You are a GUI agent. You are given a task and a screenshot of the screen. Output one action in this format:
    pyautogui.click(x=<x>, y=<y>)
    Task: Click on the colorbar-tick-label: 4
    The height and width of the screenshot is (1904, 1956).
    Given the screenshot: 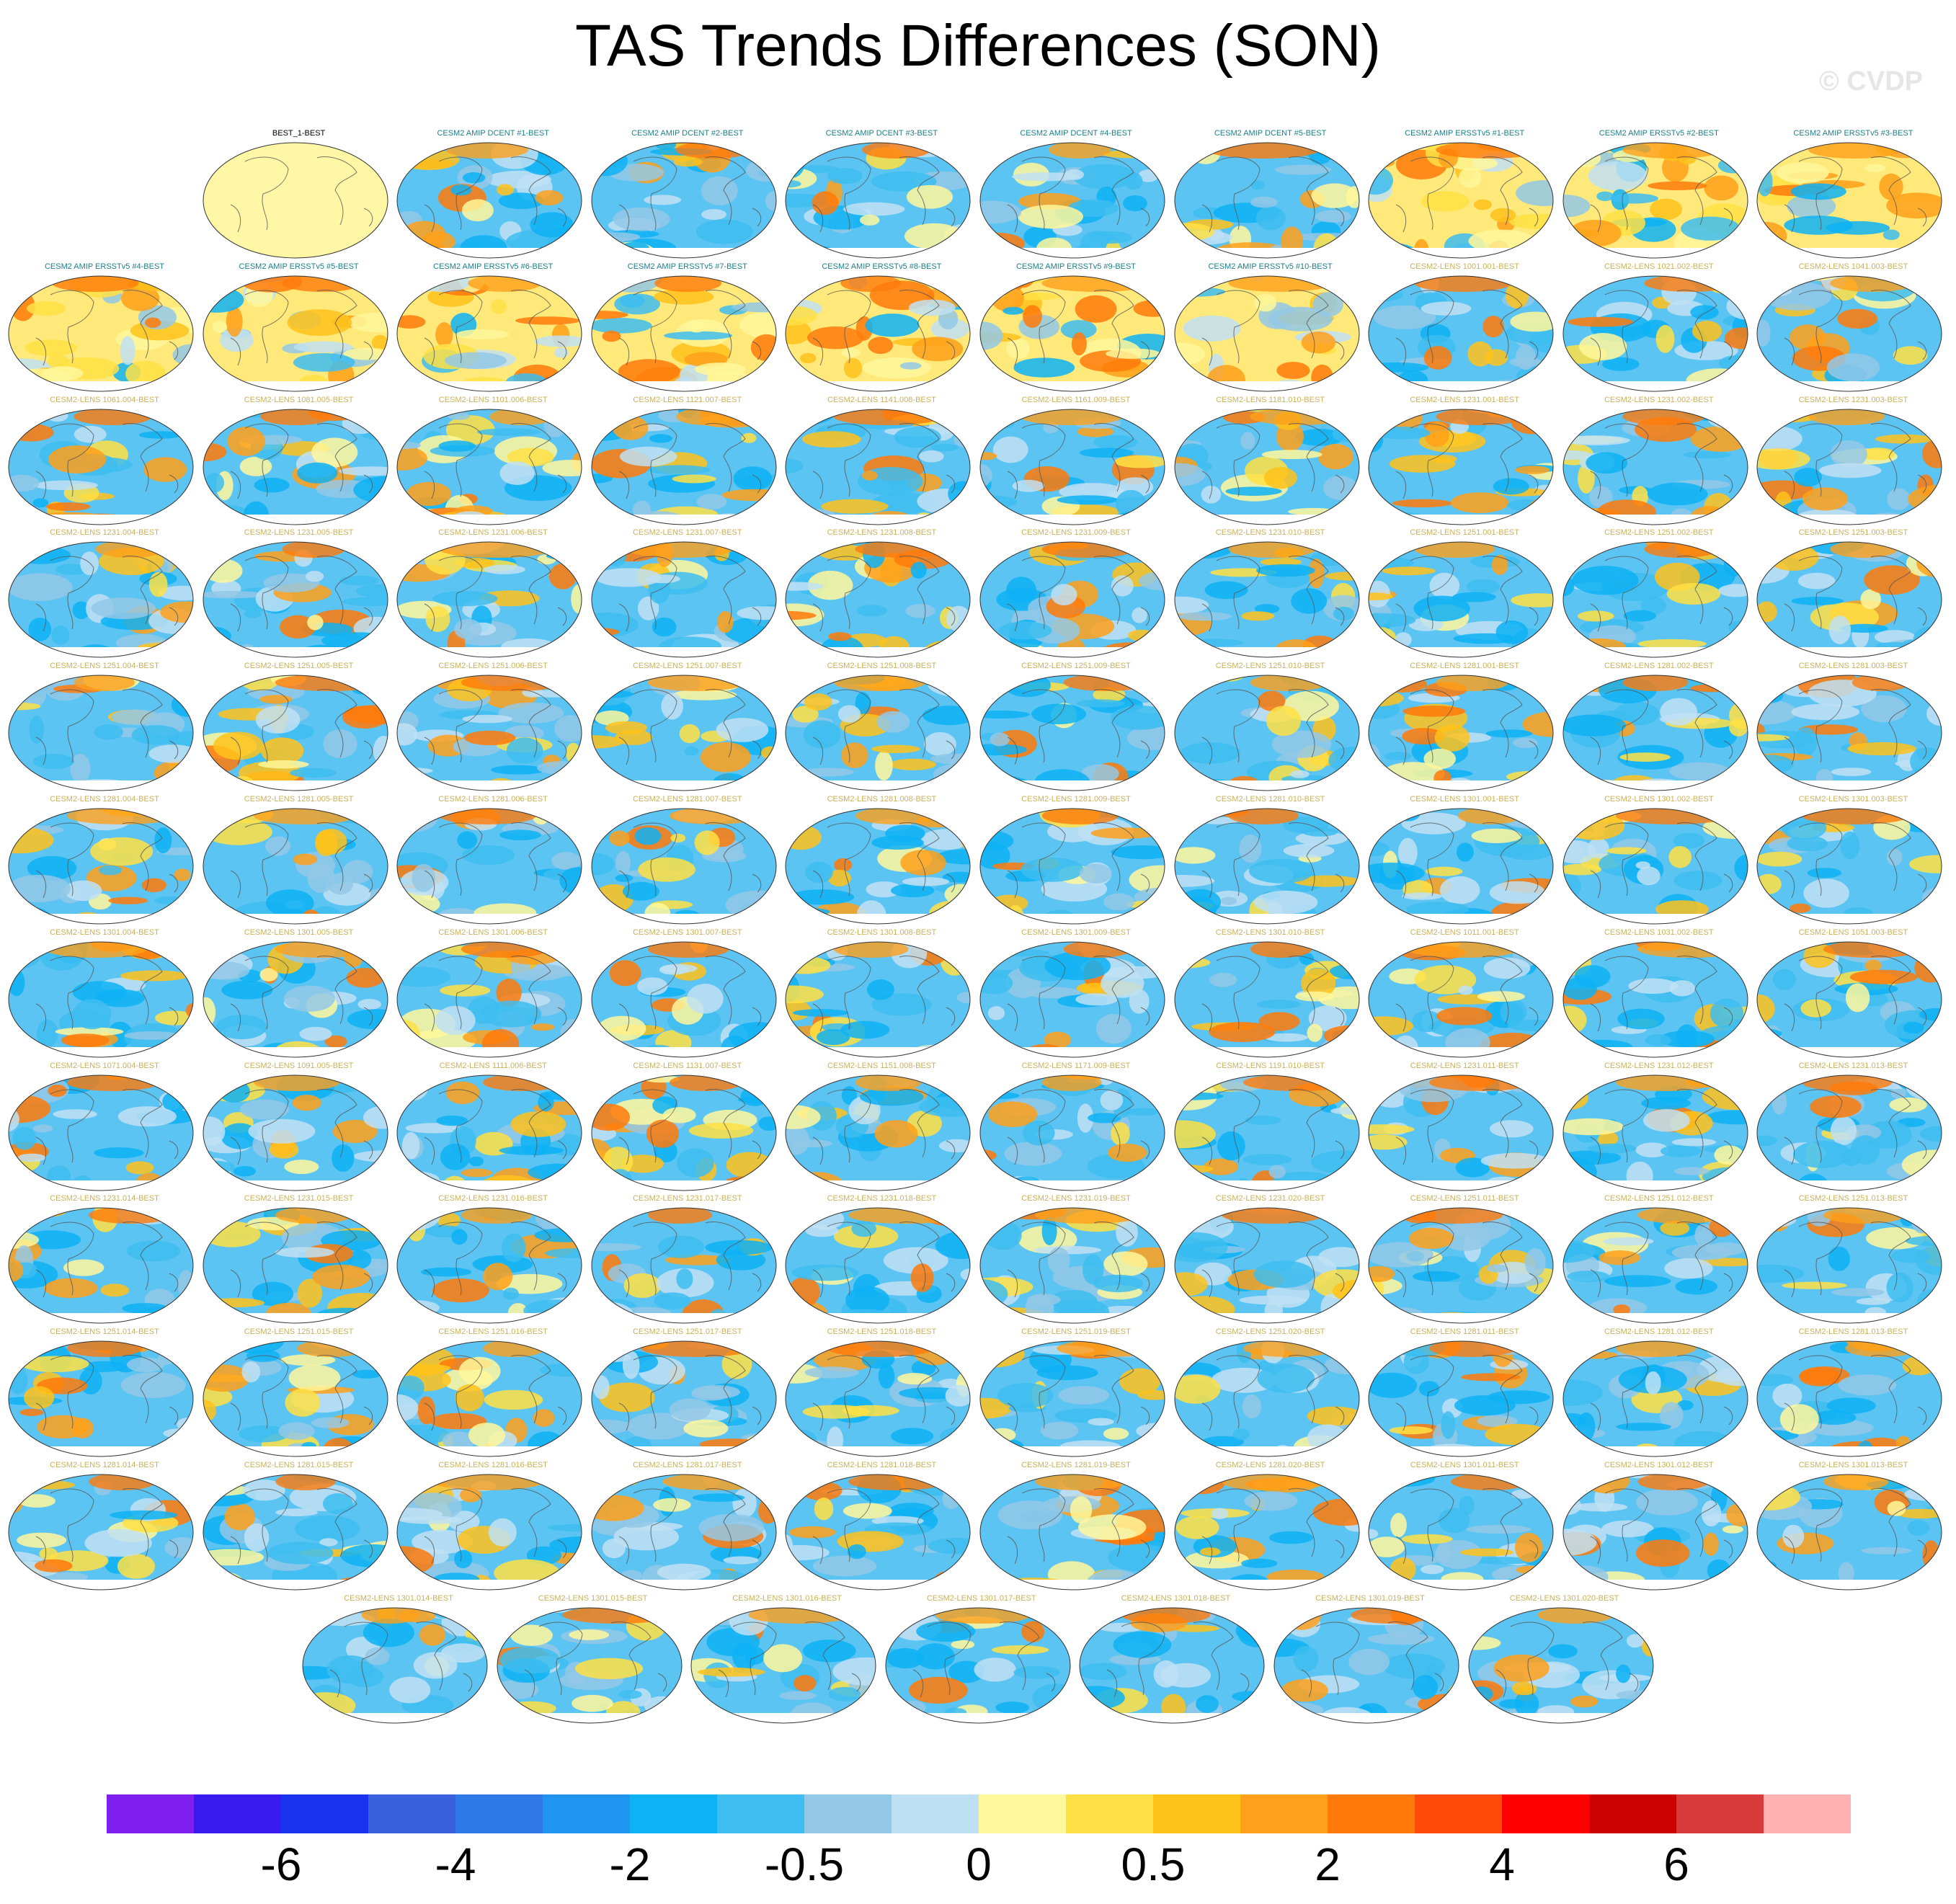 What is the action you would take?
    pyautogui.click(x=1502, y=1864)
    